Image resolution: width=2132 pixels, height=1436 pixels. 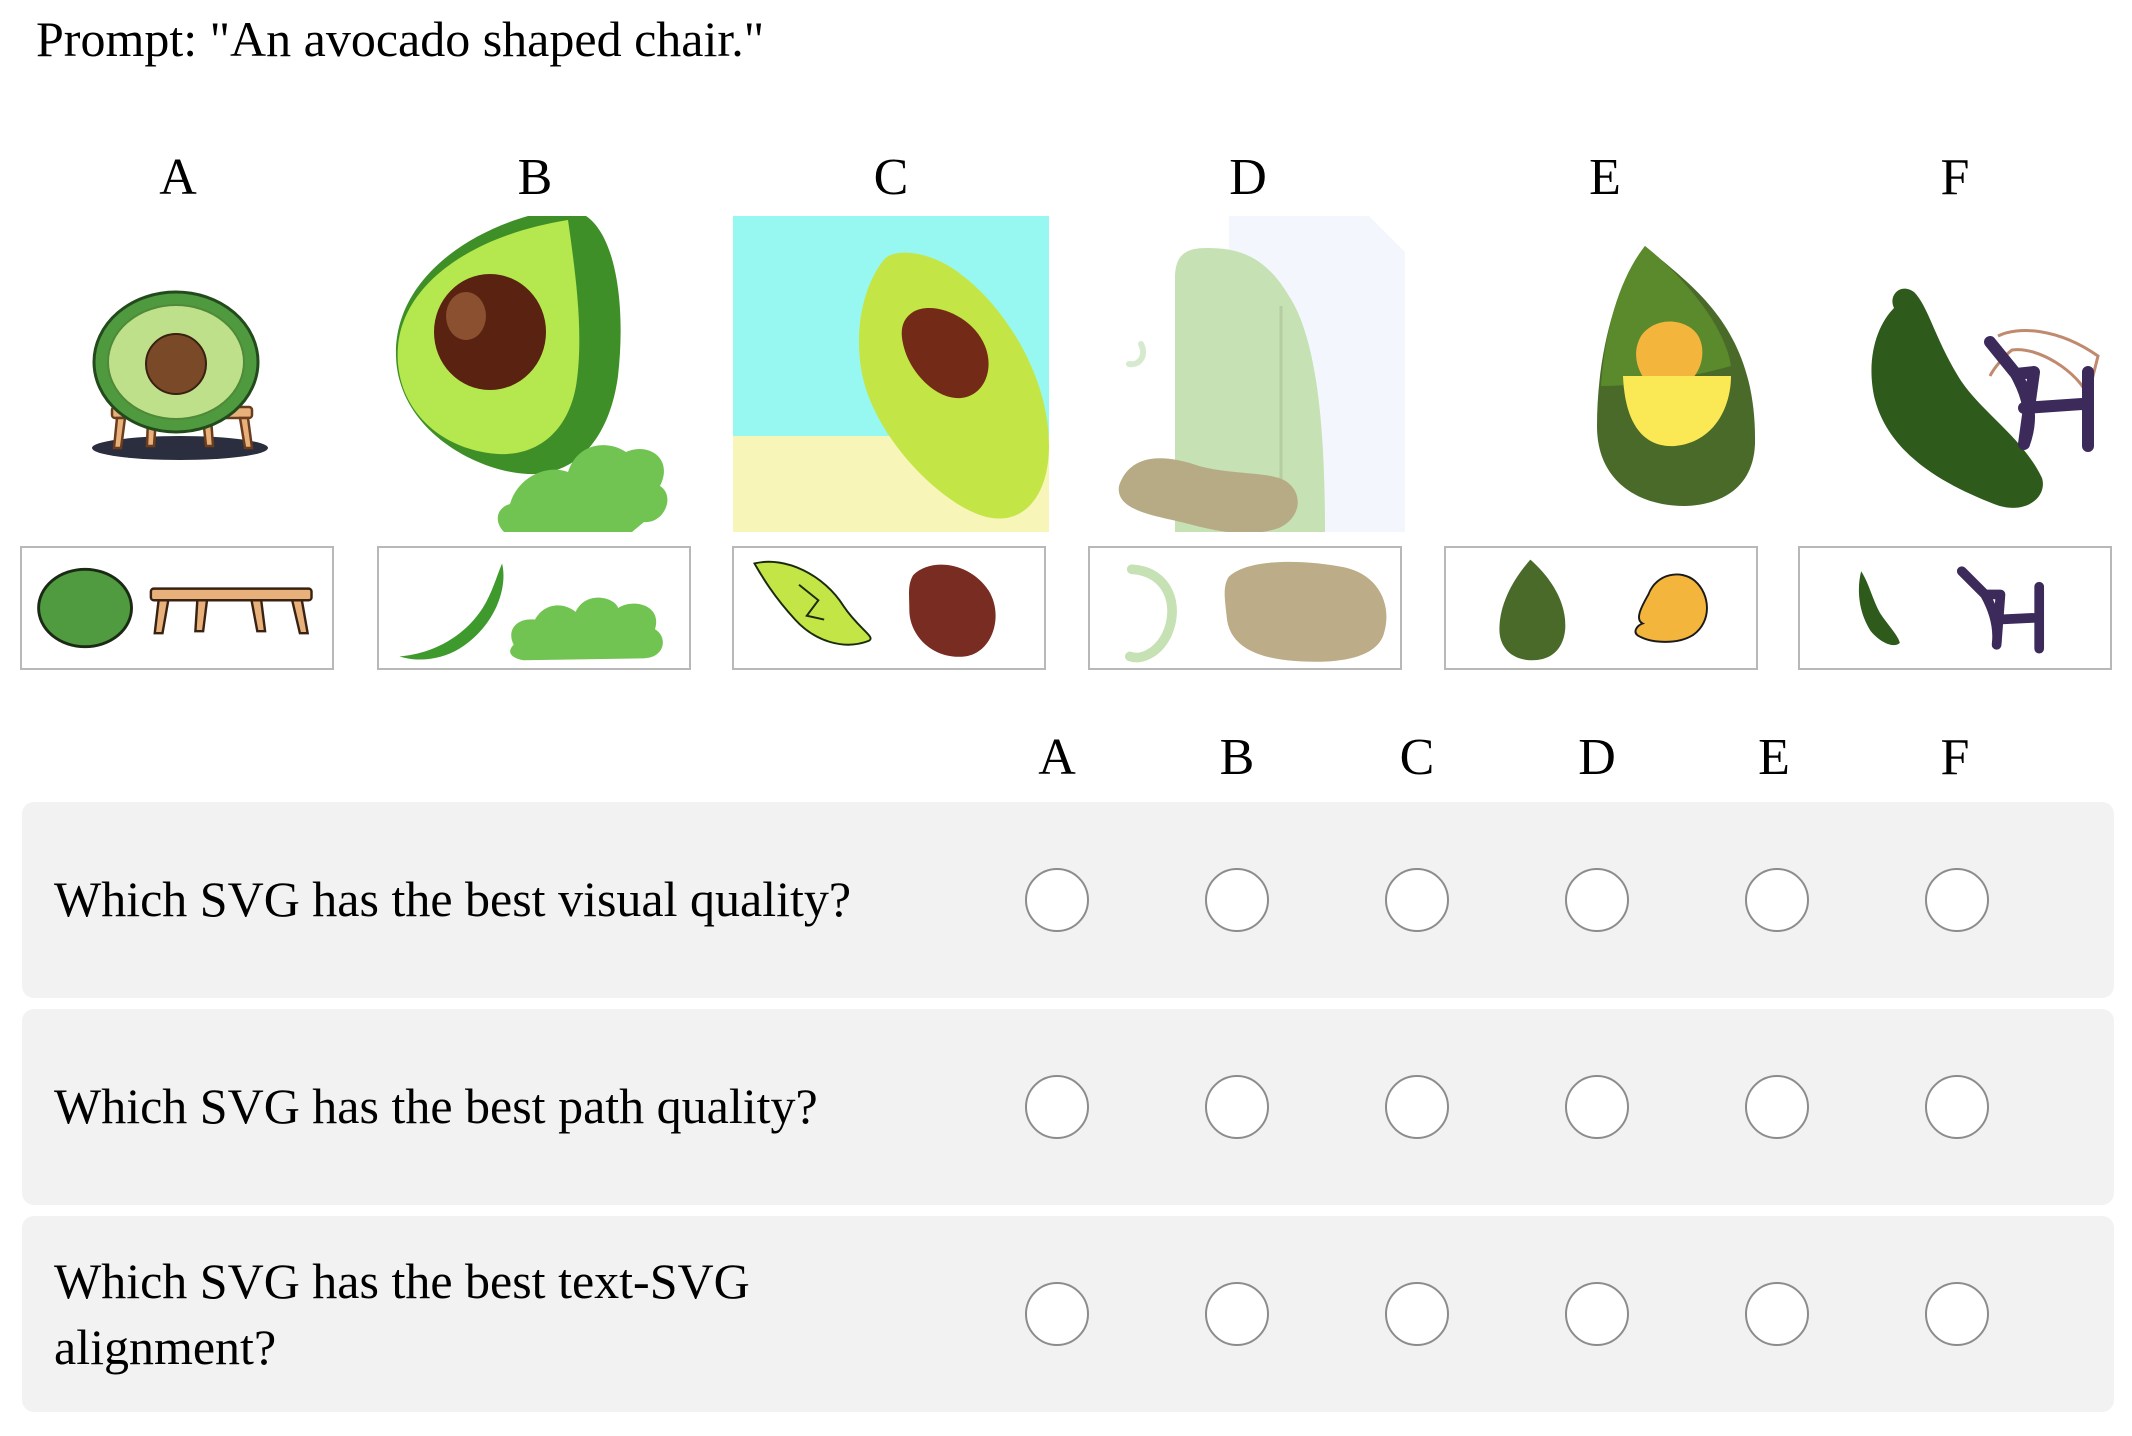 I want to click on radio-path-quality-f, so click(x=1957, y=1107).